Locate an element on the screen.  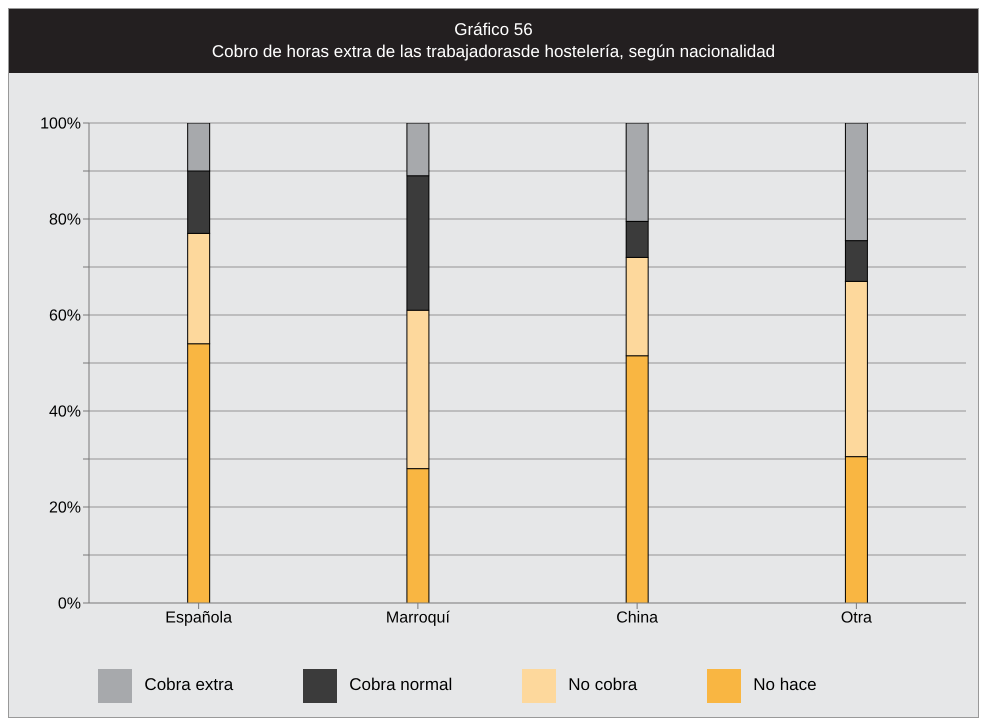
chart-title: Gráfico 56 is located at coordinates (493, 30).